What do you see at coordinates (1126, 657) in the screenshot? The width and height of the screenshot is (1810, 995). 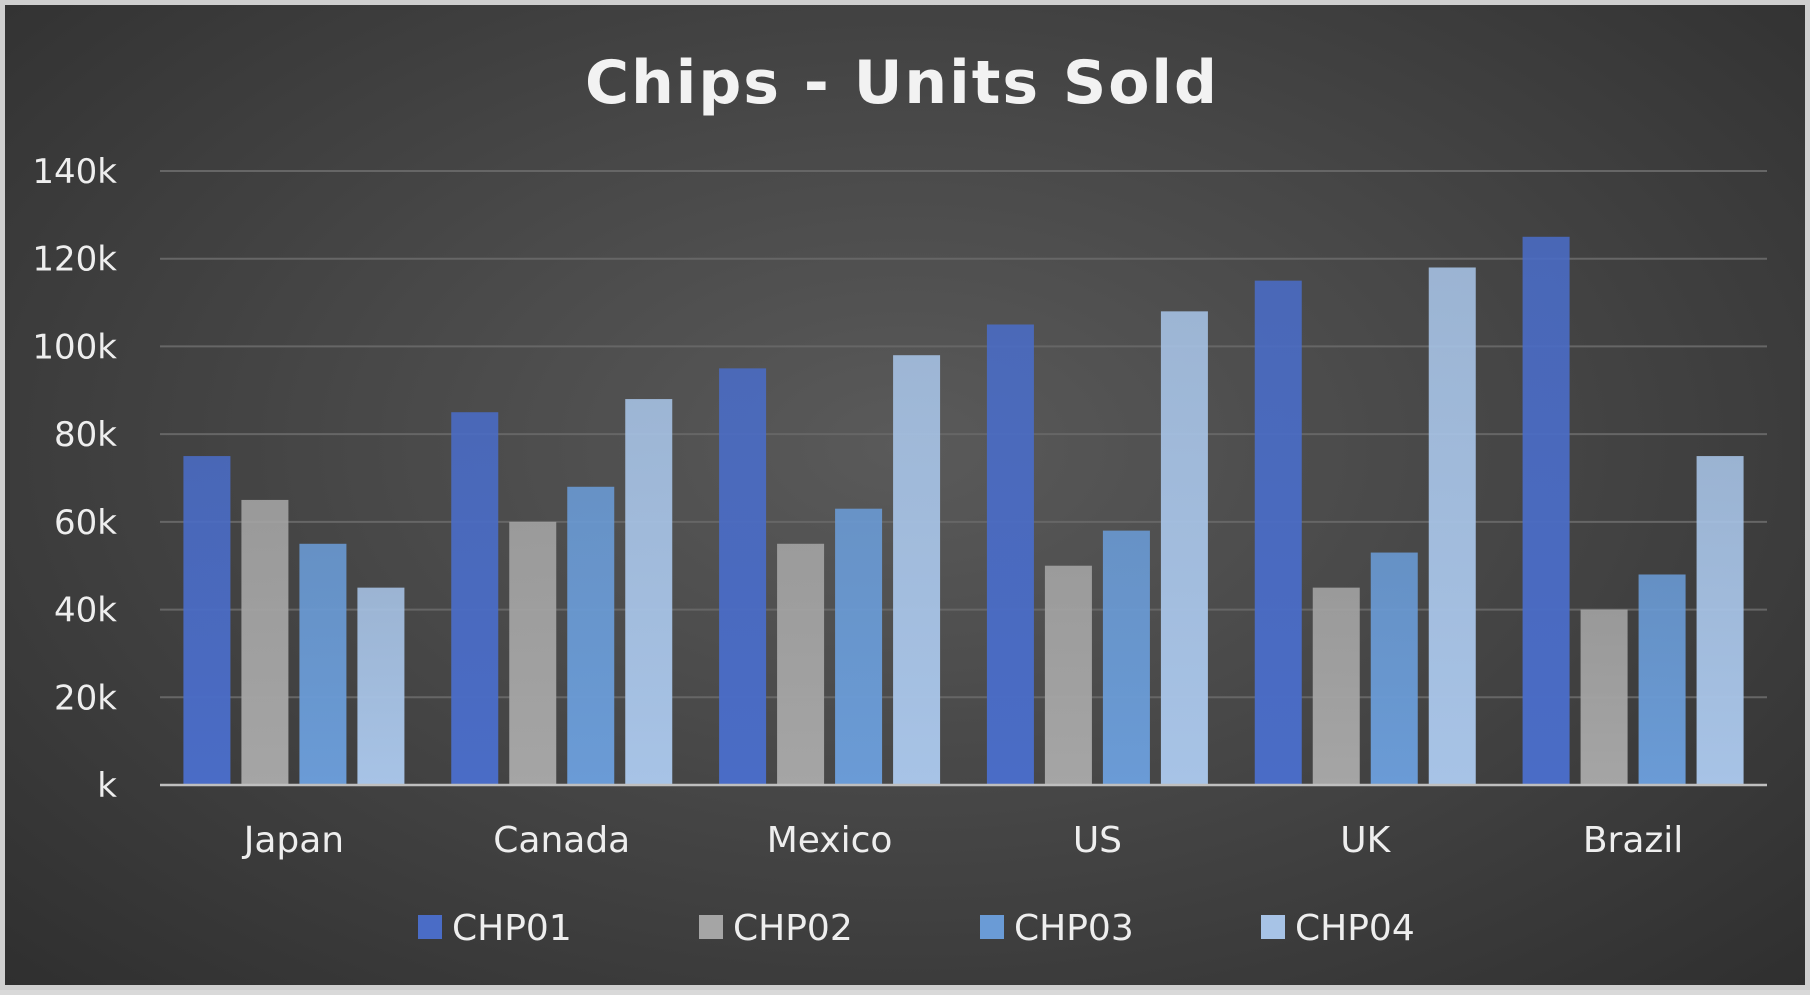 I see `bar-chp03-us` at bounding box center [1126, 657].